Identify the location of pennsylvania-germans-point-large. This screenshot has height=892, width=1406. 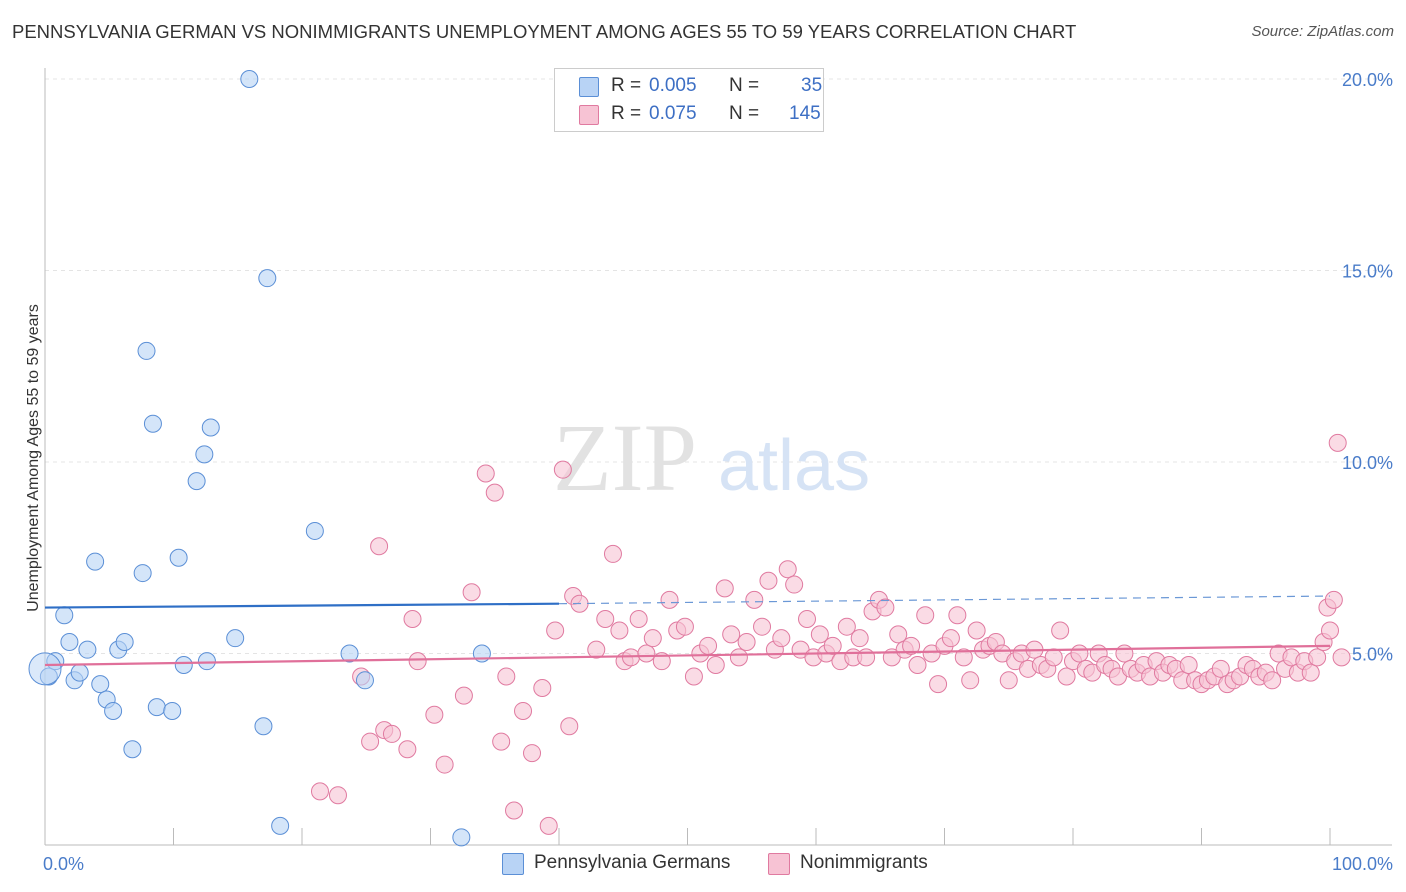
(45, 669).